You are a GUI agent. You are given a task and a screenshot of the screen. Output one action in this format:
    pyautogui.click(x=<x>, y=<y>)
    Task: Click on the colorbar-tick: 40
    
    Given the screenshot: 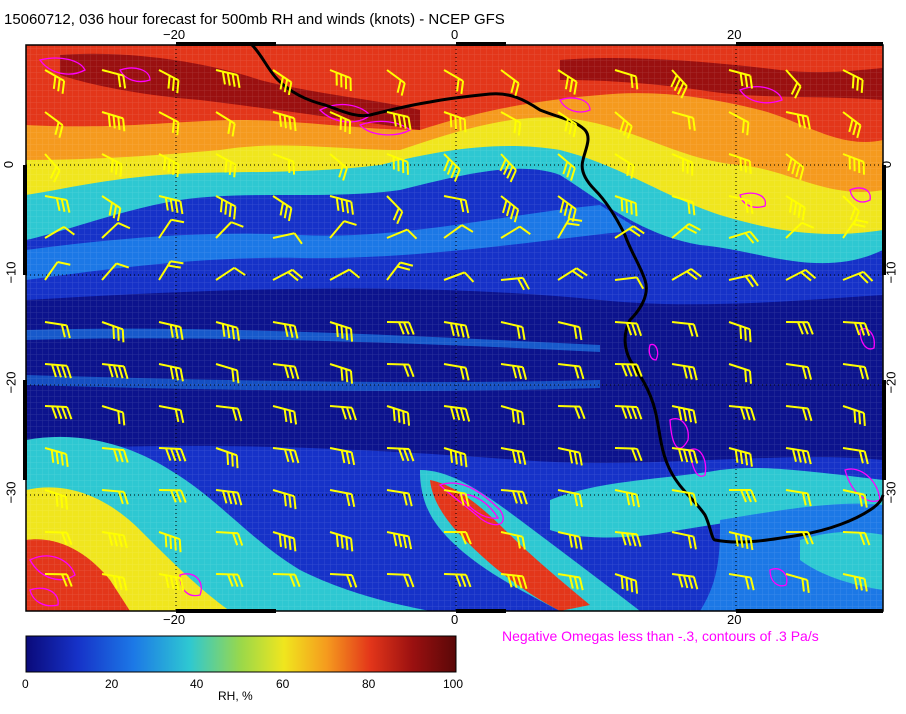 What is the action you would take?
    pyautogui.click(x=197, y=684)
    